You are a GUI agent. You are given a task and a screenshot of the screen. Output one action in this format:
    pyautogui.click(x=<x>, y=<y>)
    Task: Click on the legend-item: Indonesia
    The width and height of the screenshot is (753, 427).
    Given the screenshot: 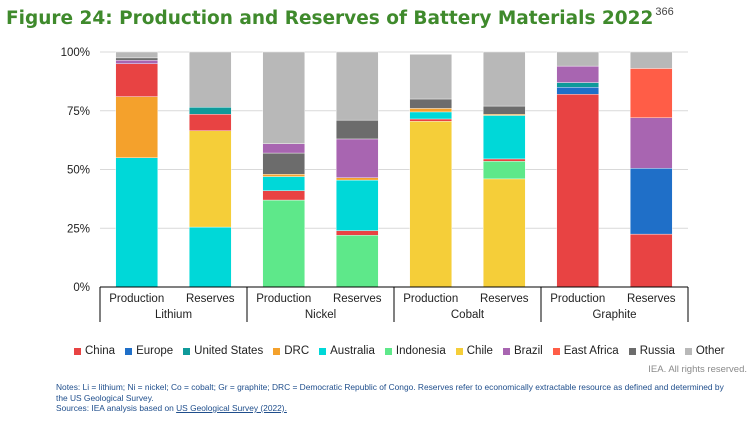 What is the action you would take?
    pyautogui.click(x=415, y=351)
    